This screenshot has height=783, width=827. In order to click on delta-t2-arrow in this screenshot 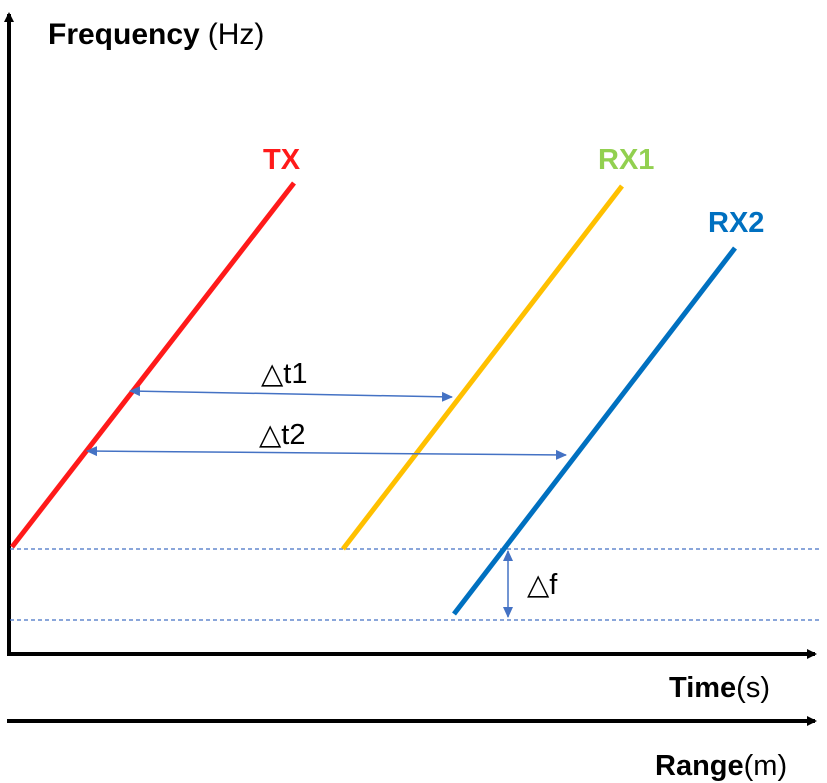, I will do `click(326, 453)`.